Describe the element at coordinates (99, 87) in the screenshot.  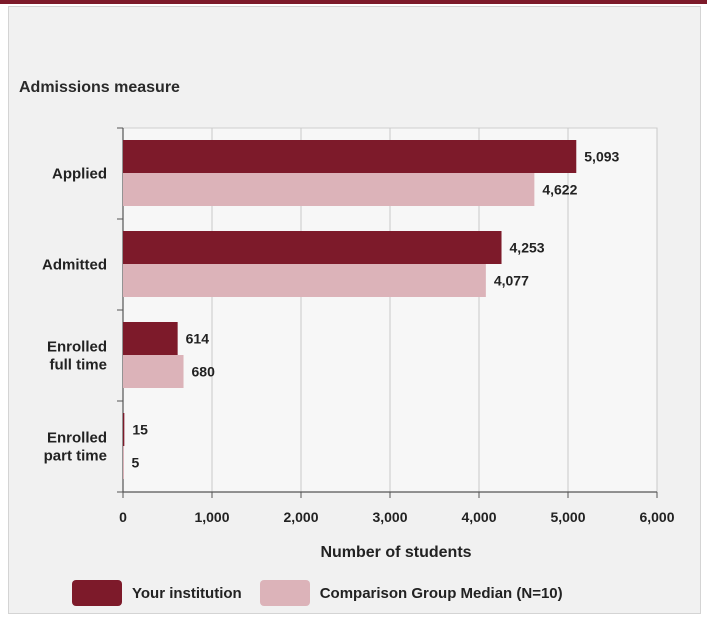
I see `chart-title: Admissions measure` at that location.